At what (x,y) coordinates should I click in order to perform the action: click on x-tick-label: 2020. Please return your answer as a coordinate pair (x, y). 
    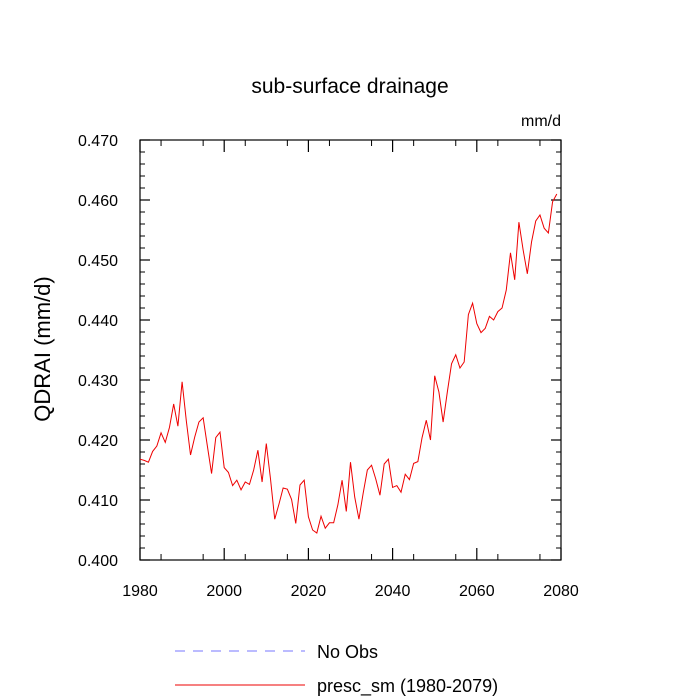
    Looking at the image, I should click on (309, 591).